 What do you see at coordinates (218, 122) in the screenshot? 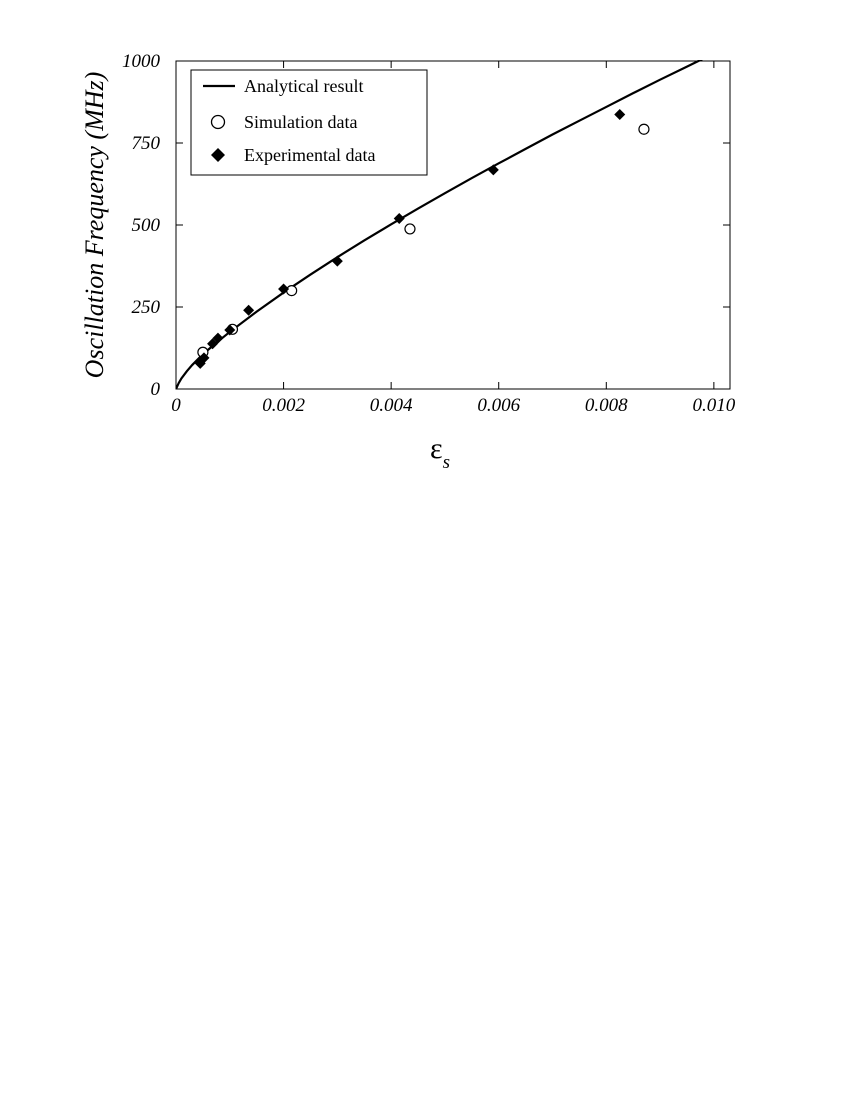
I see `legend-circle-swatch` at bounding box center [218, 122].